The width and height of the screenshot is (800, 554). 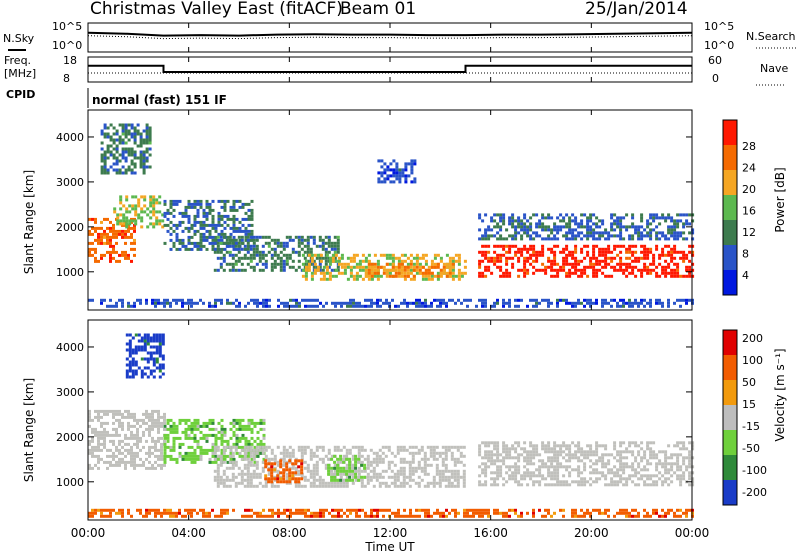 I want to click on noise-left-tick-bottom: 10^0, so click(x=67, y=45).